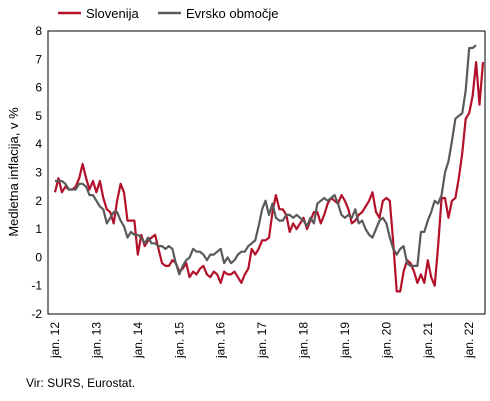 The height and width of the screenshot is (401, 490). What do you see at coordinates (345, 340) in the screenshot?
I see `x-tick-label: jan. 19` at bounding box center [345, 340].